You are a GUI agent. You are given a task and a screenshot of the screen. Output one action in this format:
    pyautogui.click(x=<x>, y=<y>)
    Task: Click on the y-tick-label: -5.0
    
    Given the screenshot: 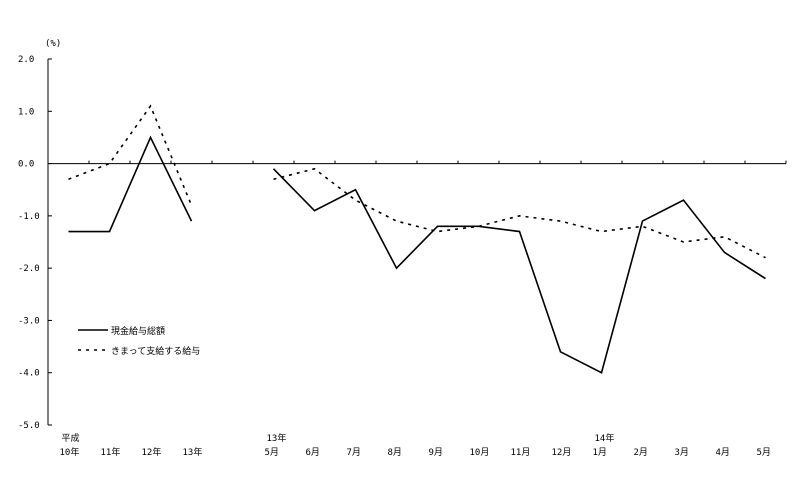 What is the action you would take?
    pyautogui.click(x=29, y=426)
    